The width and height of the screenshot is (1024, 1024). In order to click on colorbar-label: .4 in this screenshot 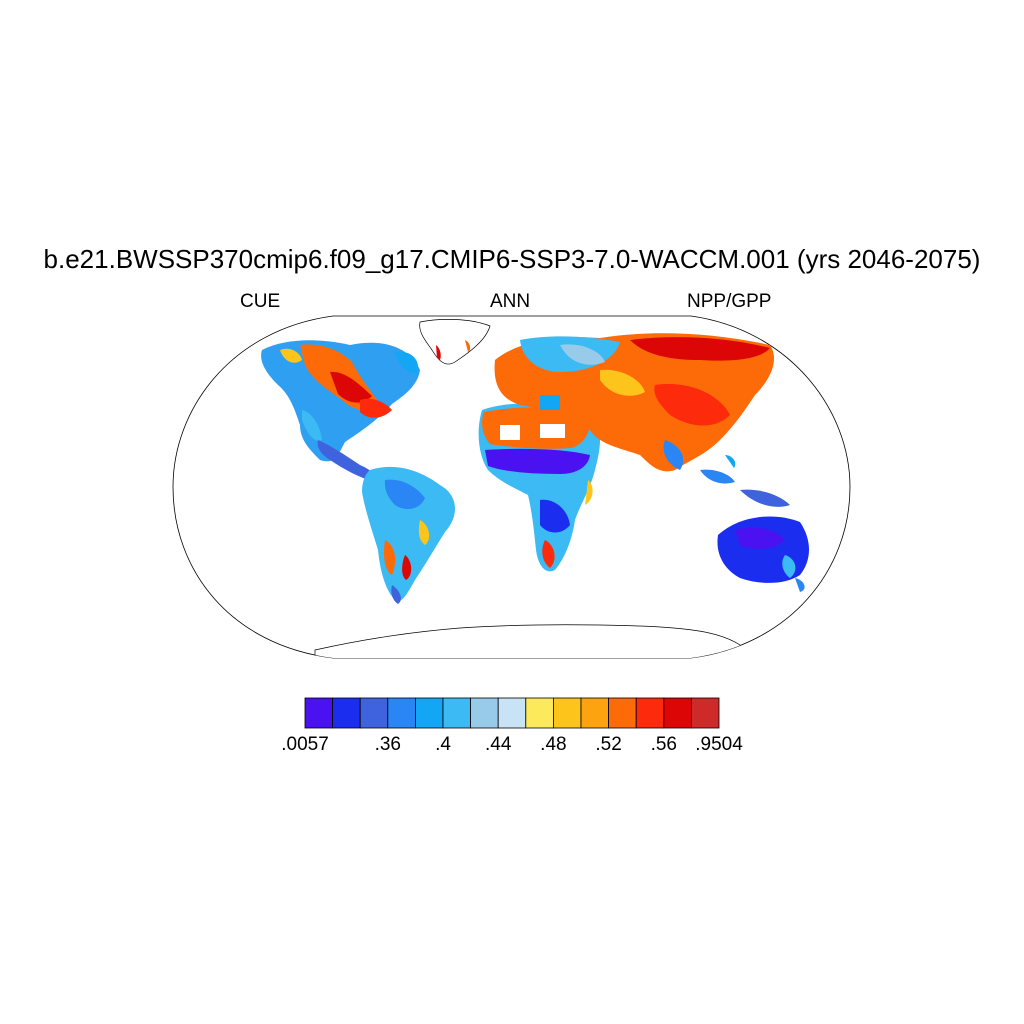, I will do `click(443, 744)`.